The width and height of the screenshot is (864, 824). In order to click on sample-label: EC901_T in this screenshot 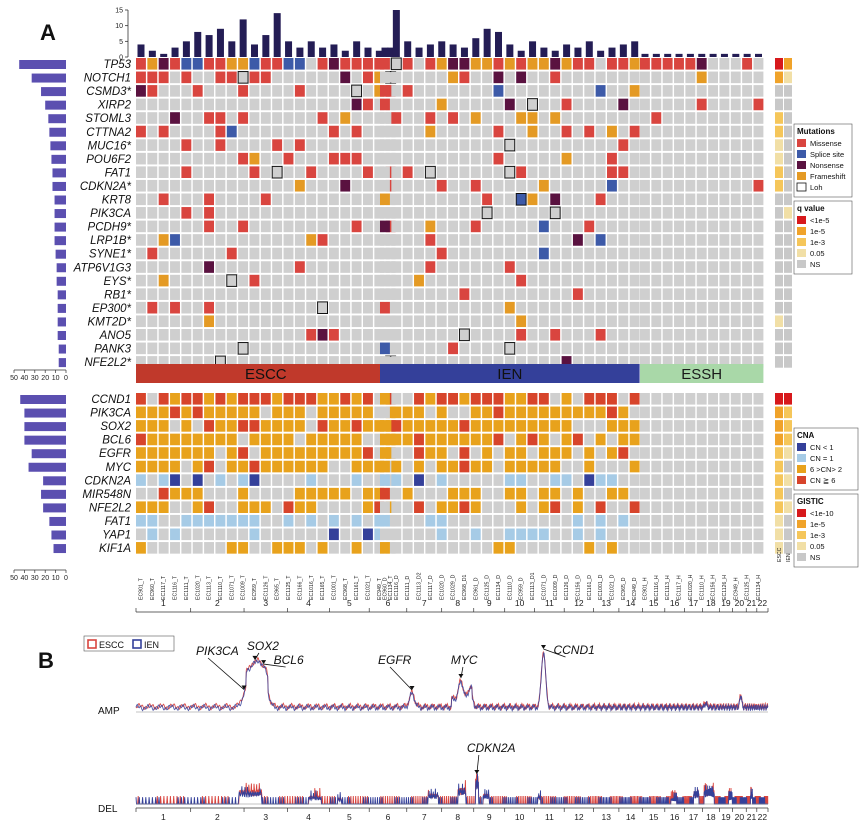, I will do `click(142, 588)`.